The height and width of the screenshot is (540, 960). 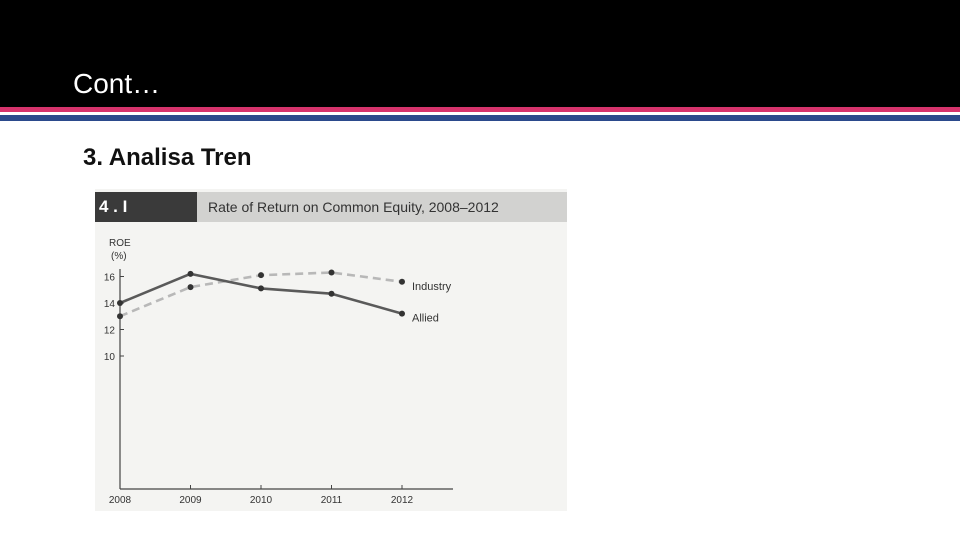 What do you see at coordinates (110, 278) in the screenshot?
I see `y-tick-label: 16` at bounding box center [110, 278].